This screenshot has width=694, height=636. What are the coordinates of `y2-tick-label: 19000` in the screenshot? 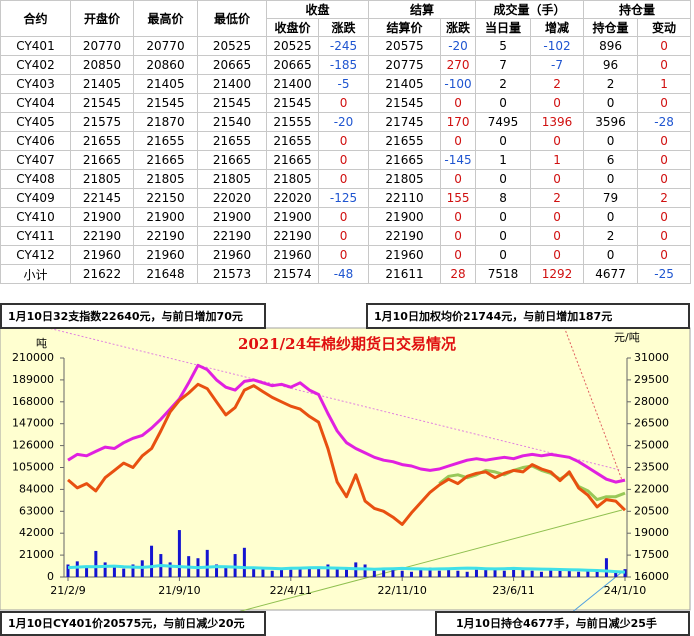 It's located at (651, 532).